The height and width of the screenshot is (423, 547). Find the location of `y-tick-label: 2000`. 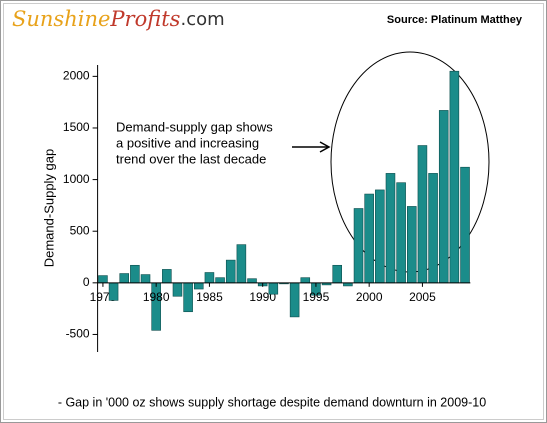

y-tick-label: 2000 is located at coordinates (76, 76).